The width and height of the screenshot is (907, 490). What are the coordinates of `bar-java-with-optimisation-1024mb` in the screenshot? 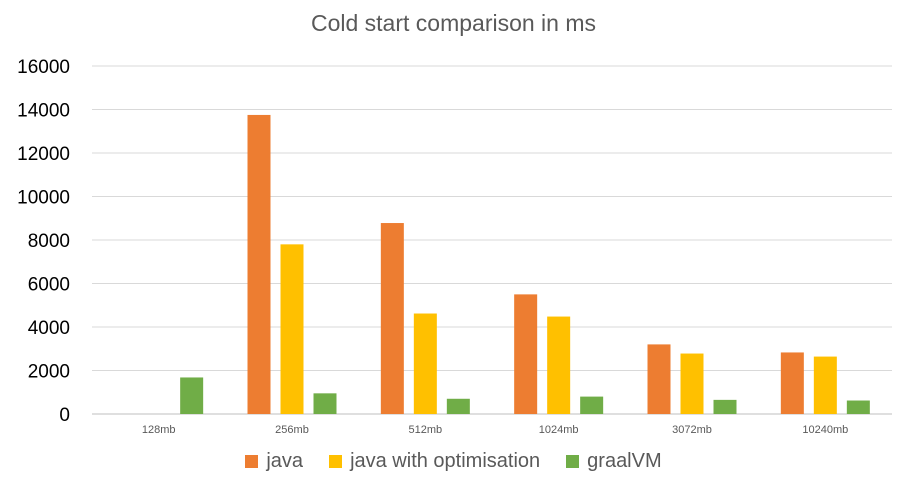 It's located at (559, 365).